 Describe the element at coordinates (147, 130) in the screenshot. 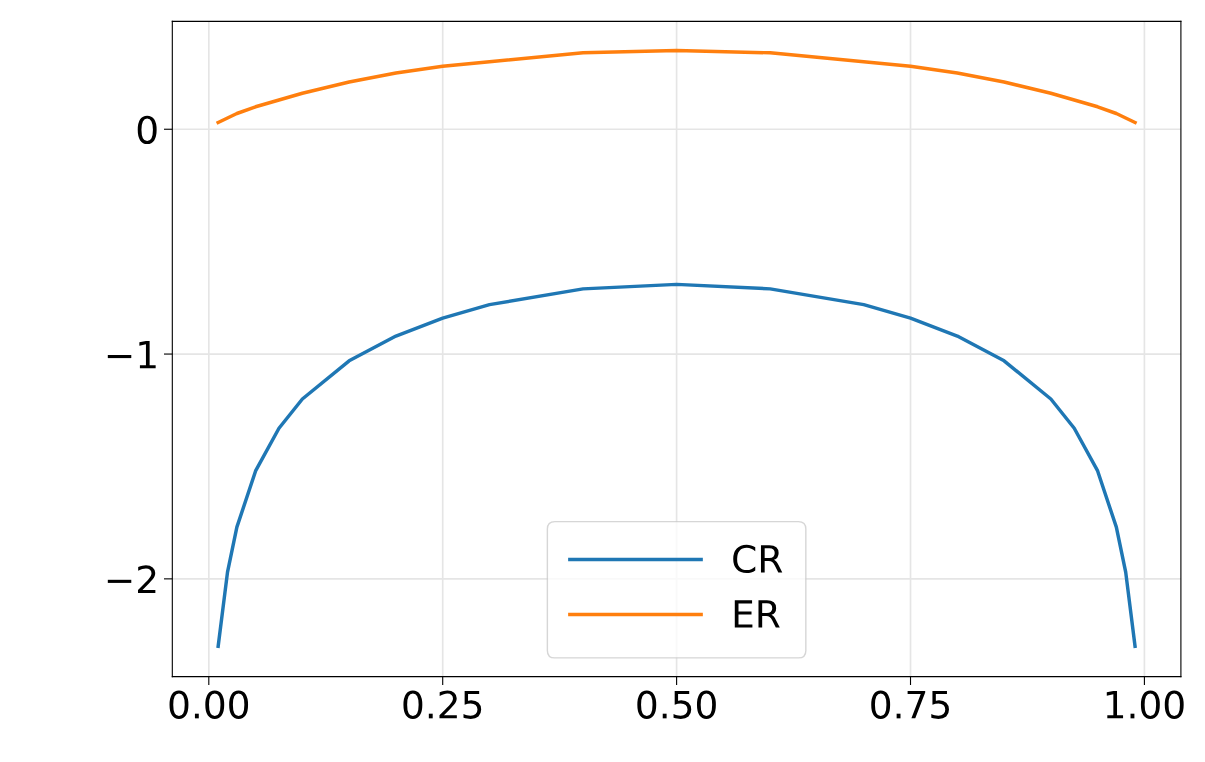

I see `y-tick-label: 0` at that location.